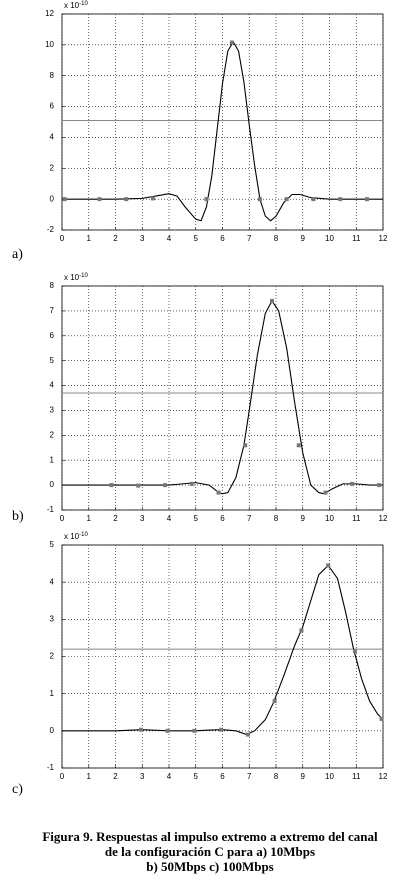 The width and height of the screenshot is (420, 880). What do you see at coordinates (51, 767) in the screenshot?
I see `y-tick-label: -1` at bounding box center [51, 767].